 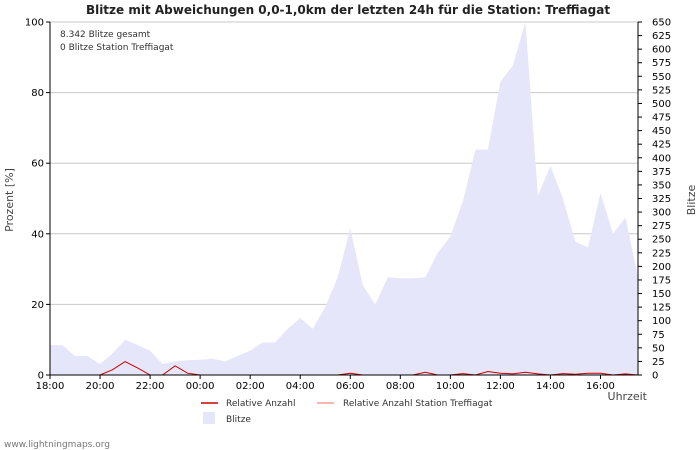 What do you see at coordinates (50, 386) in the screenshot?
I see `x-tick-label-0: 18:00` at bounding box center [50, 386].